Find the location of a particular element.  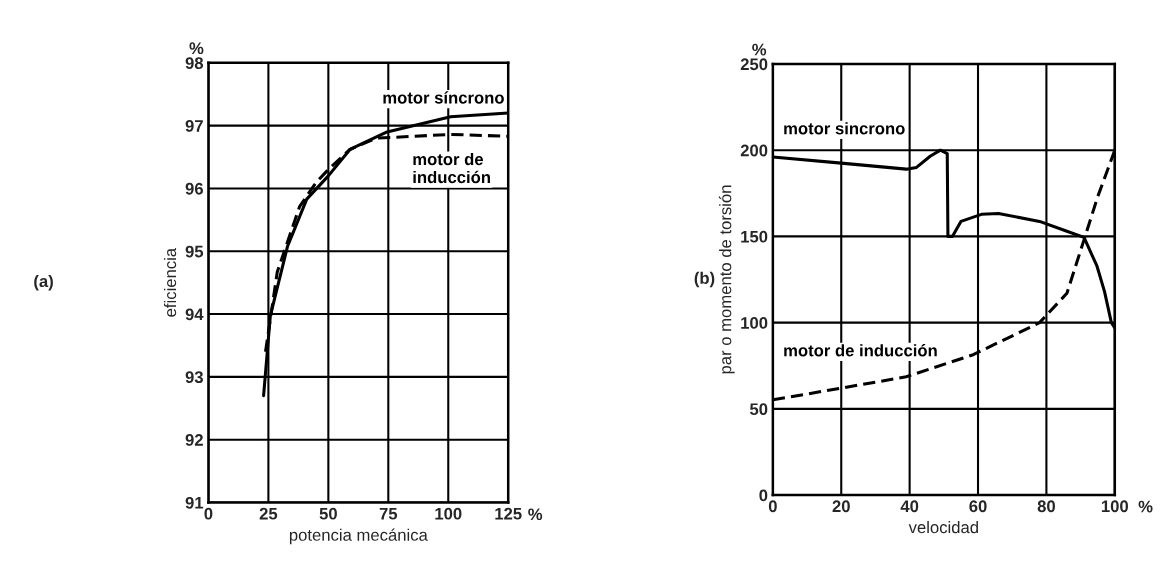

text: (b) is located at coordinates (704, 279).